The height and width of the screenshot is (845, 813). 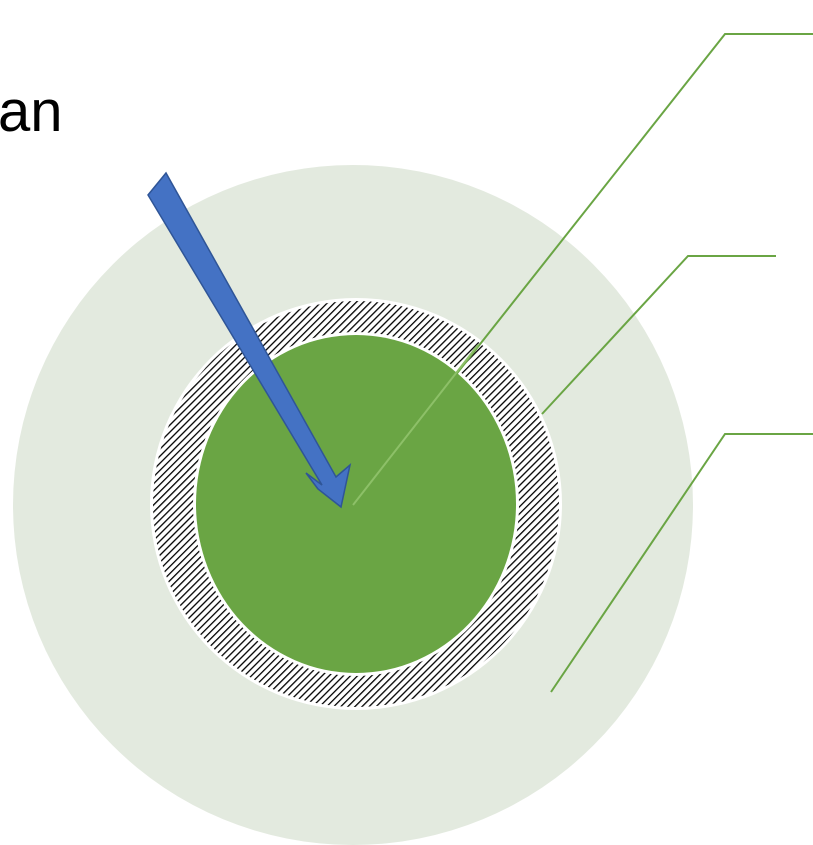 What do you see at coordinates (31, 111) in the screenshot?
I see `partial-label: an` at bounding box center [31, 111].